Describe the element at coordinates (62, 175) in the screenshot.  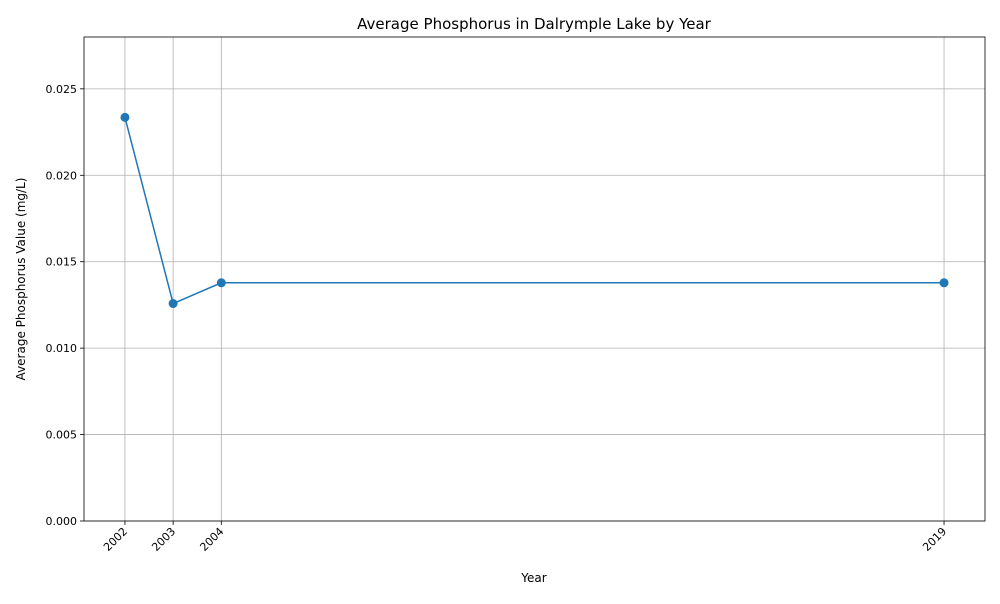
I see `y-tick-label: 0.020` at that location.